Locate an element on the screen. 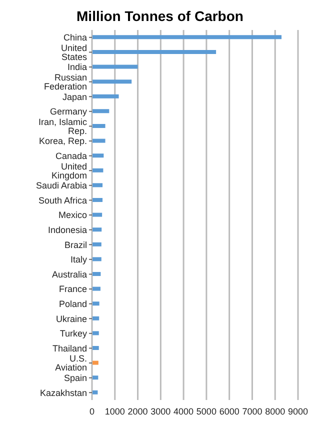  x-tick-label: 5000 is located at coordinates (206, 411).